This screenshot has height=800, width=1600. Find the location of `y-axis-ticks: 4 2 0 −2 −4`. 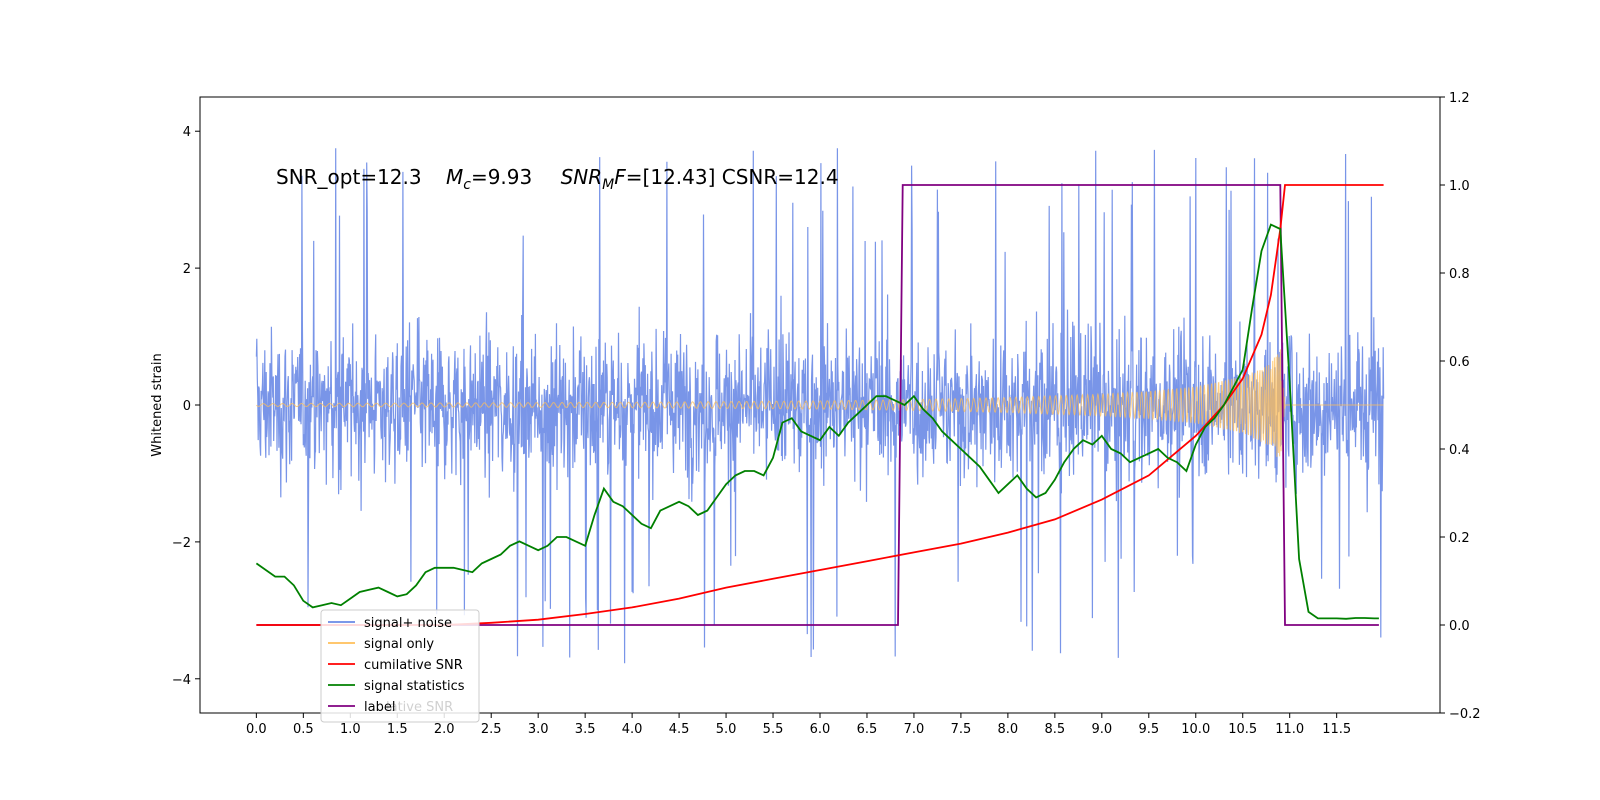

y-axis-ticks: 4 2 0 −2 −4 is located at coordinates (186, 406).